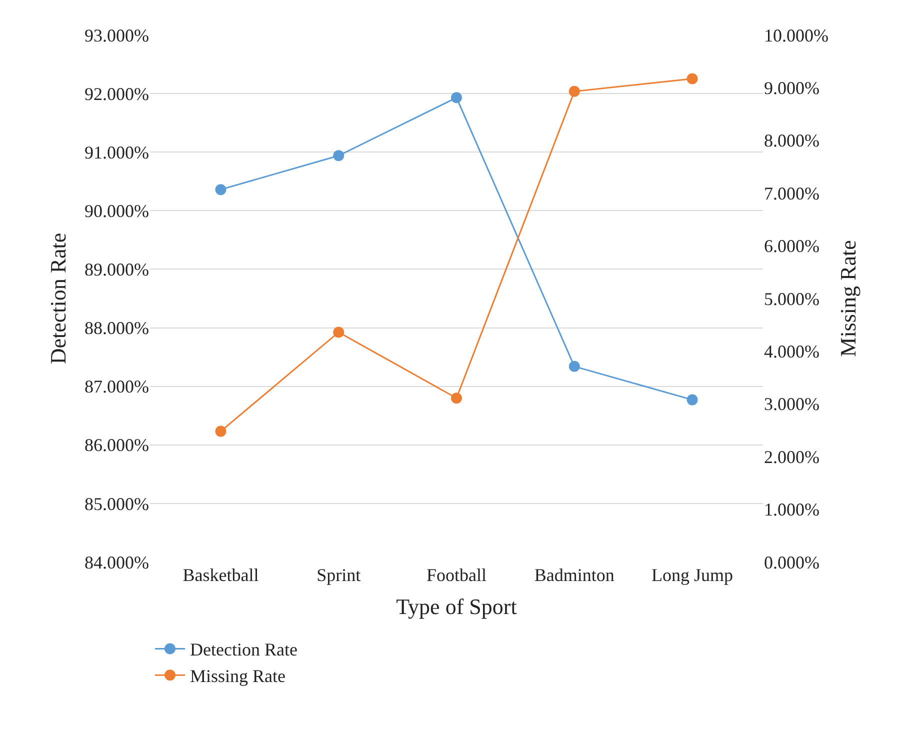 The image size is (903, 737). What do you see at coordinates (693, 575) in the screenshot?
I see `x-tick-label: Long Jump` at bounding box center [693, 575].